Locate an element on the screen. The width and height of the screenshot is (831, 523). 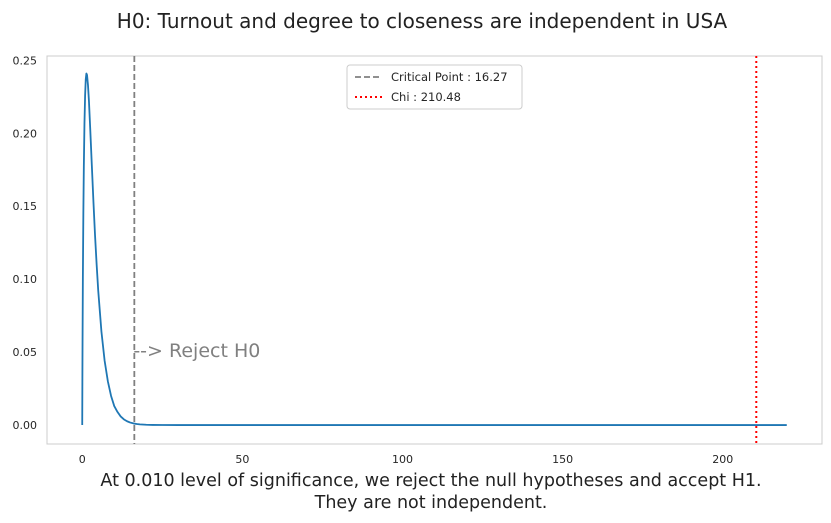
x-tick-label: 150 is located at coordinates (562, 459).